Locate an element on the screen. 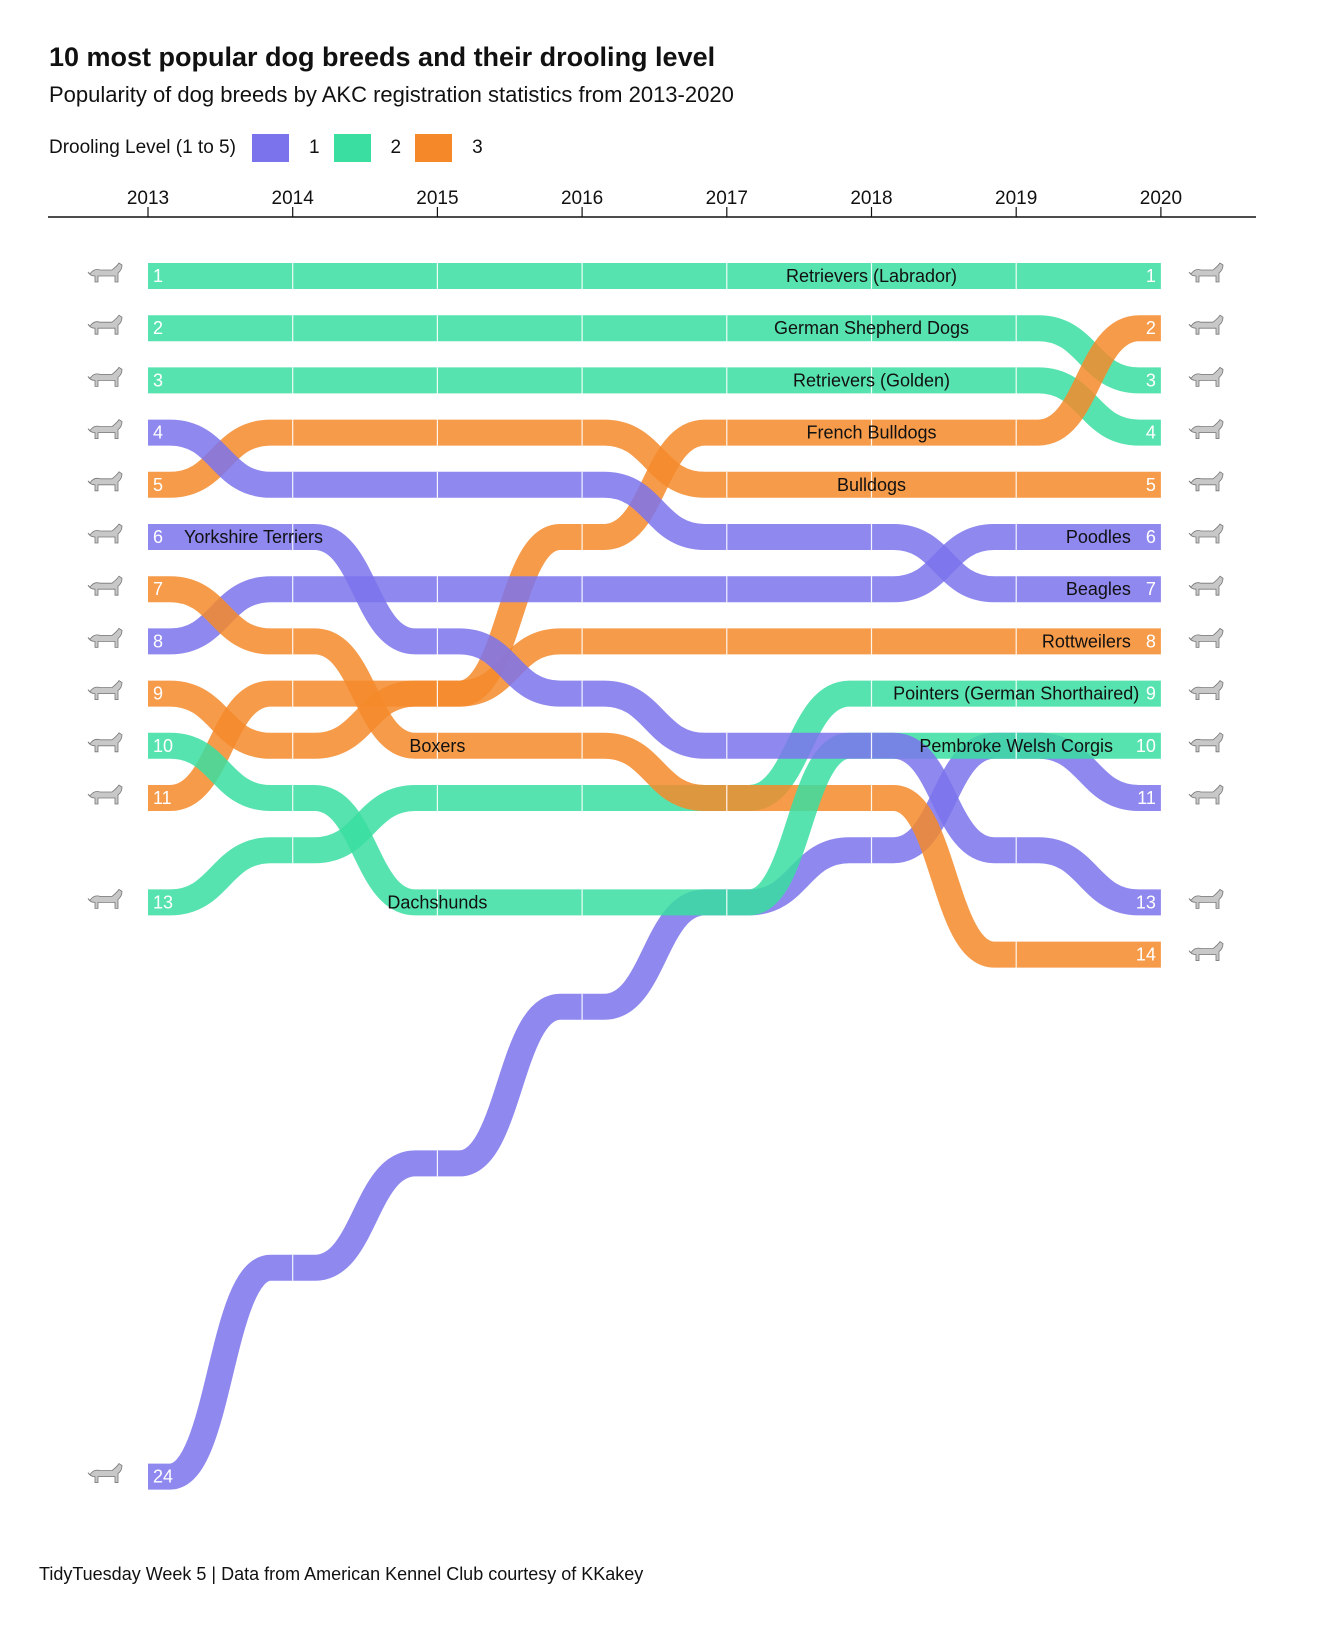 The height and width of the screenshot is (1632, 1344). x-tick-label: 2016 is located at coordinates (582, 198).